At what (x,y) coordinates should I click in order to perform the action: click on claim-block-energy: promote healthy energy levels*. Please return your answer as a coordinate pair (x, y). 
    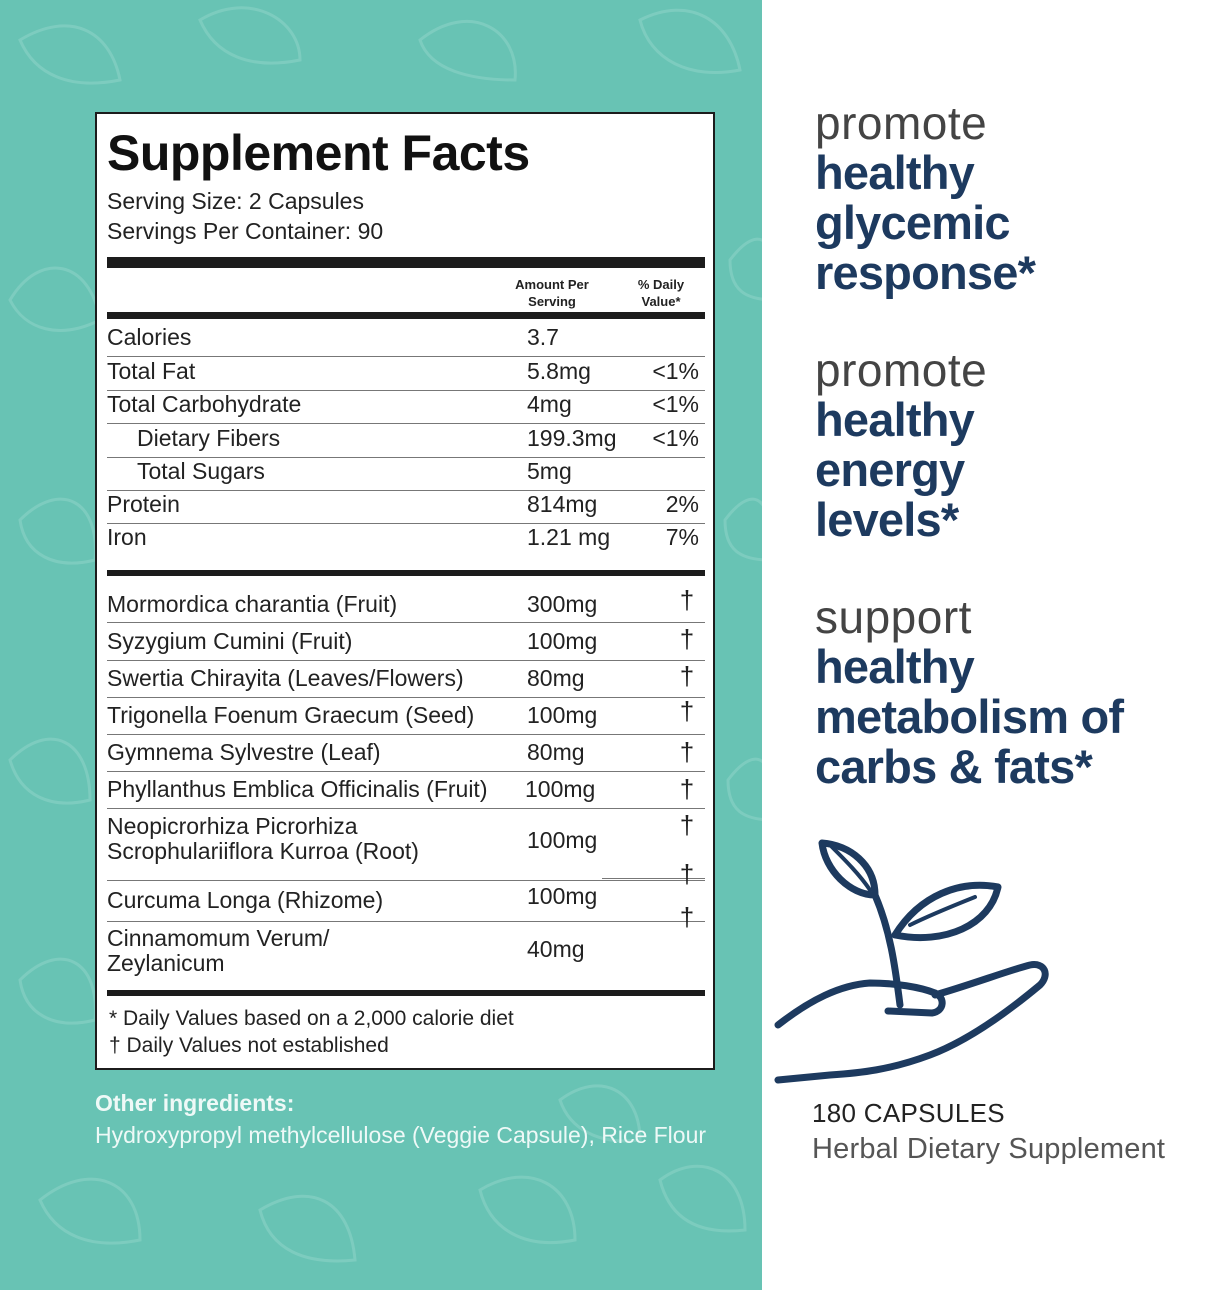
    Looking at the image, I should click on (901, 445).